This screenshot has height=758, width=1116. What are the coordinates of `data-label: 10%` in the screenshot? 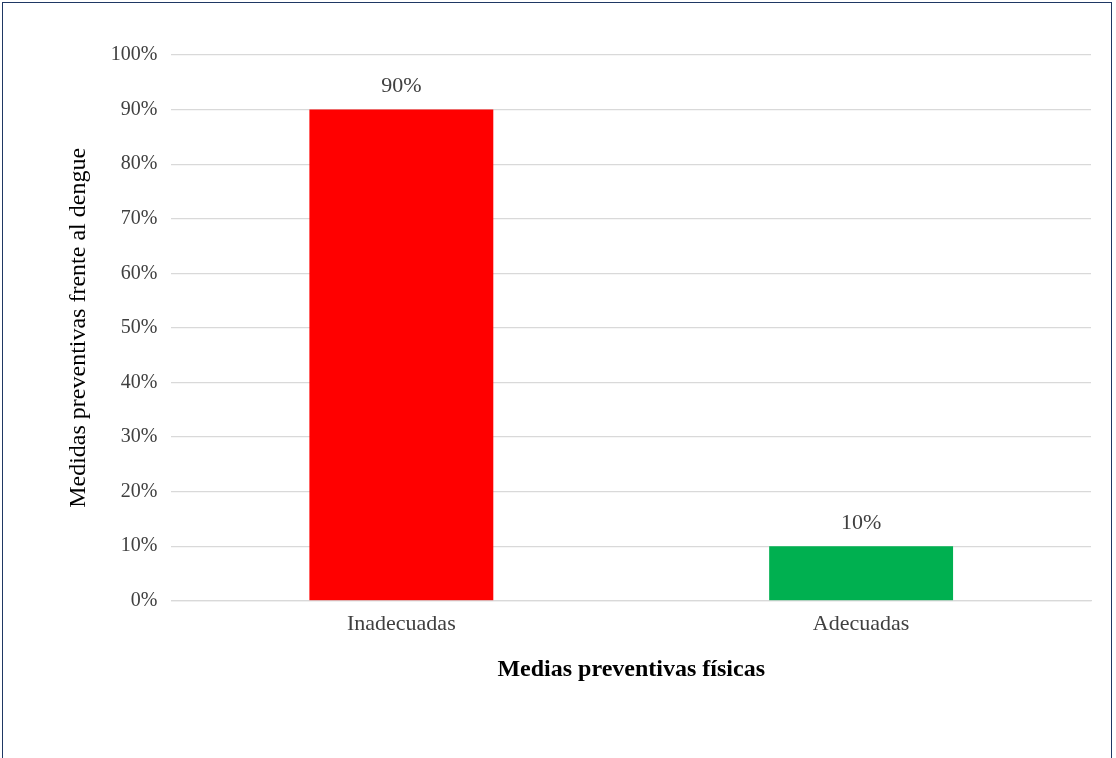 It's located at (861, 521).